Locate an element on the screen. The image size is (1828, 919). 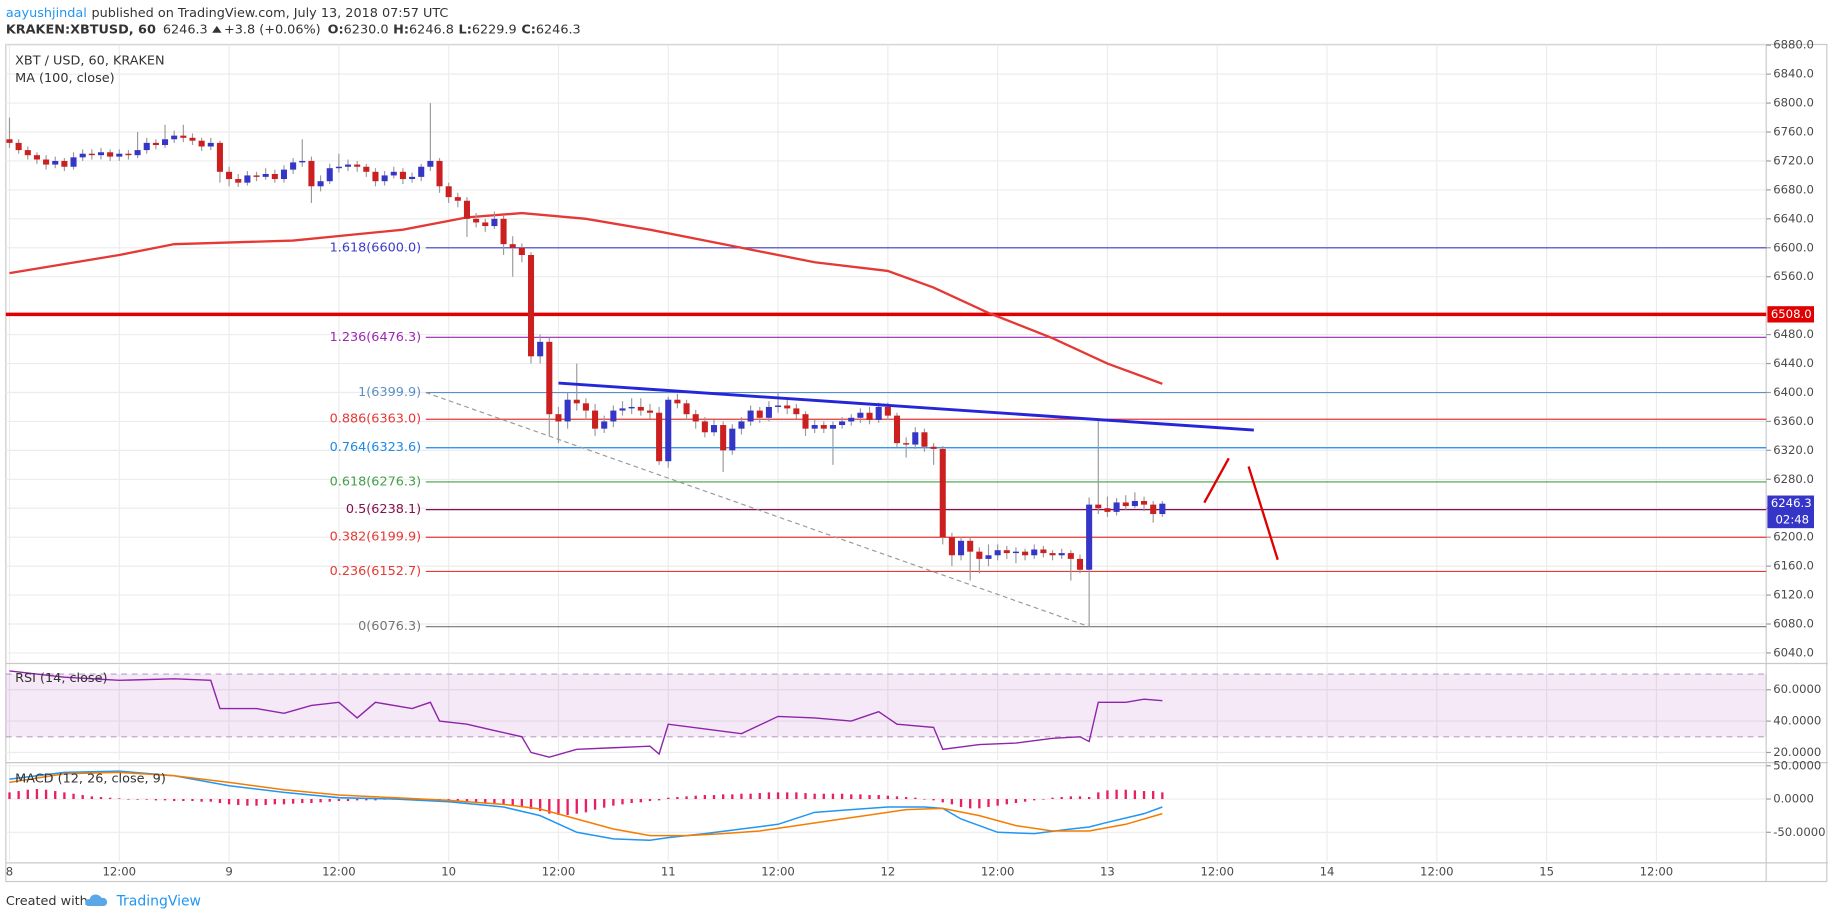
footer-brand: TradingView is located at coordinates (158, 901).